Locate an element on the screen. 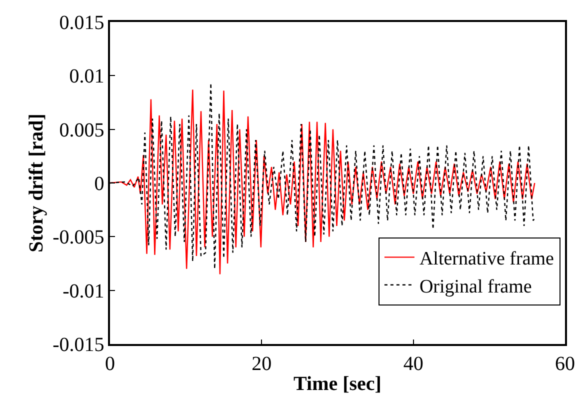 This screenshot has height=403, width=587. y-tick-label: -0.005 is located at coordinates (78, 237).